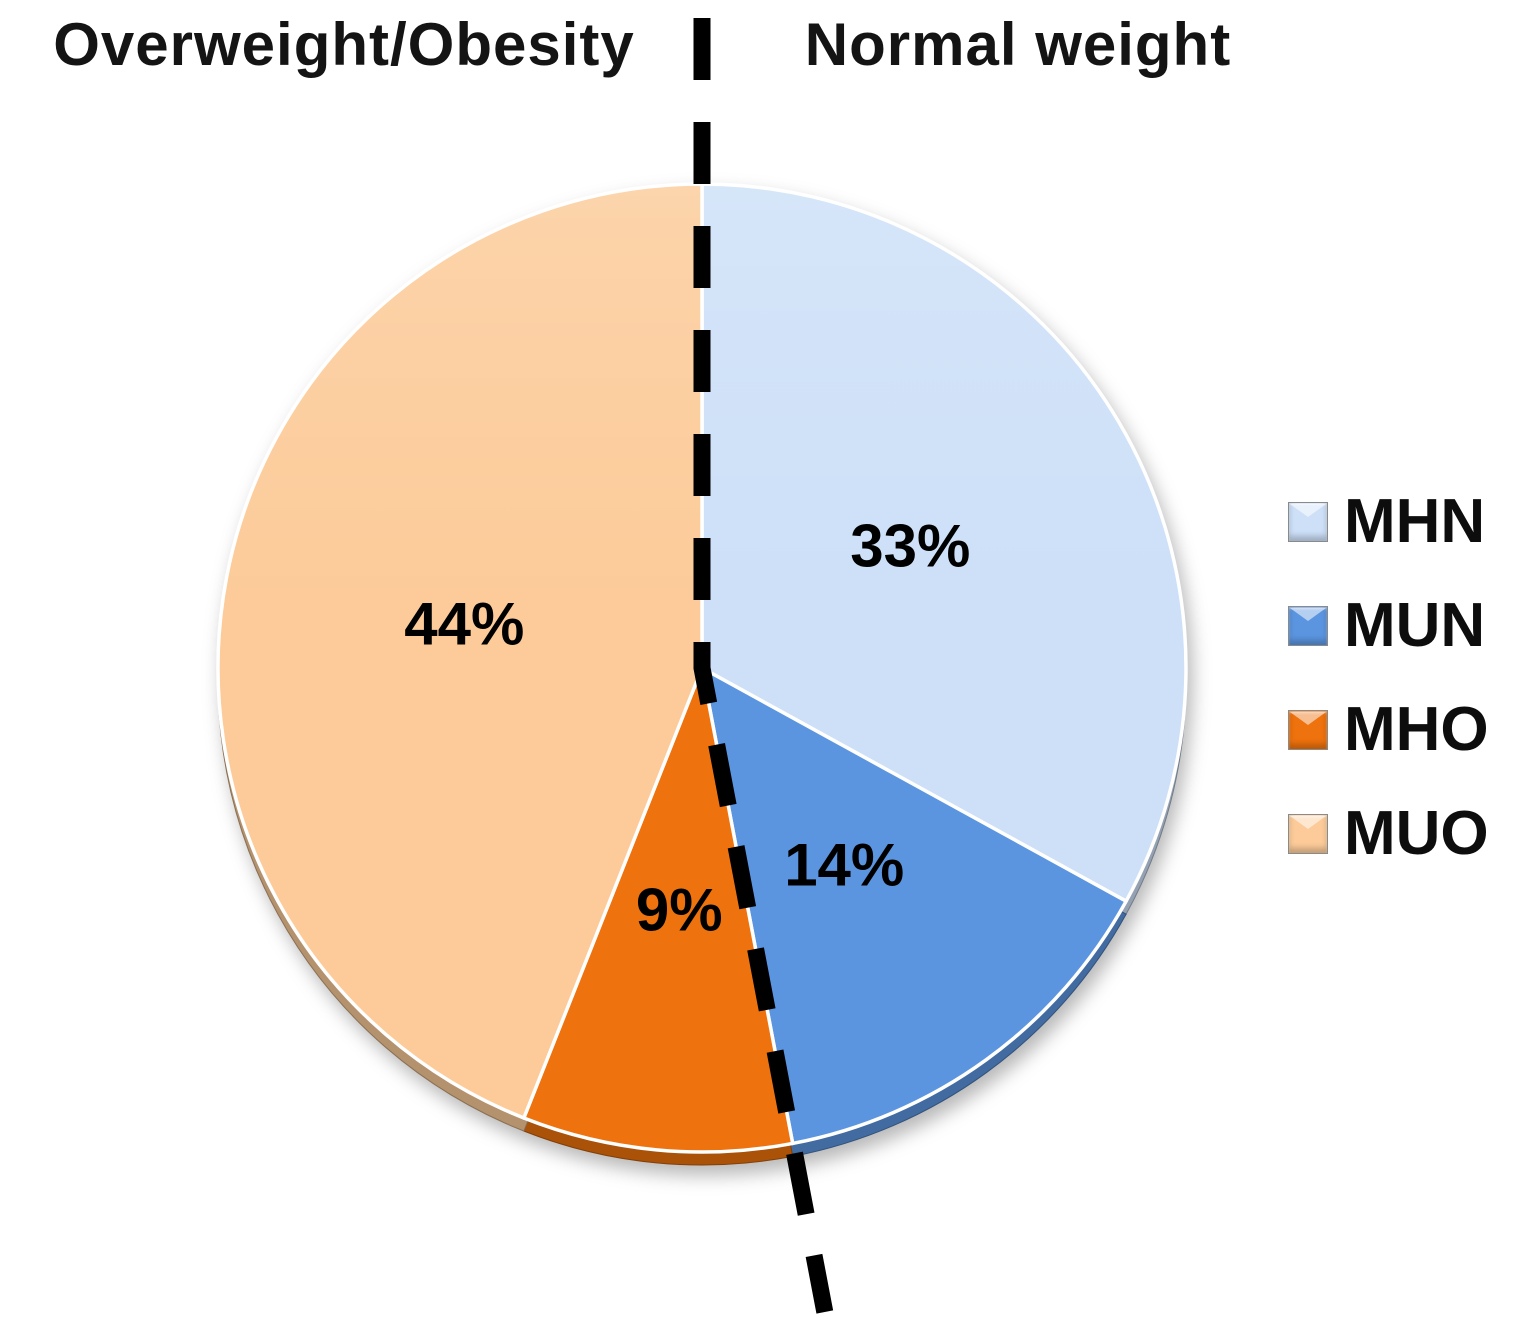  I want to click on legend: MHN MUN MHO MUO, so click(1388, 697).